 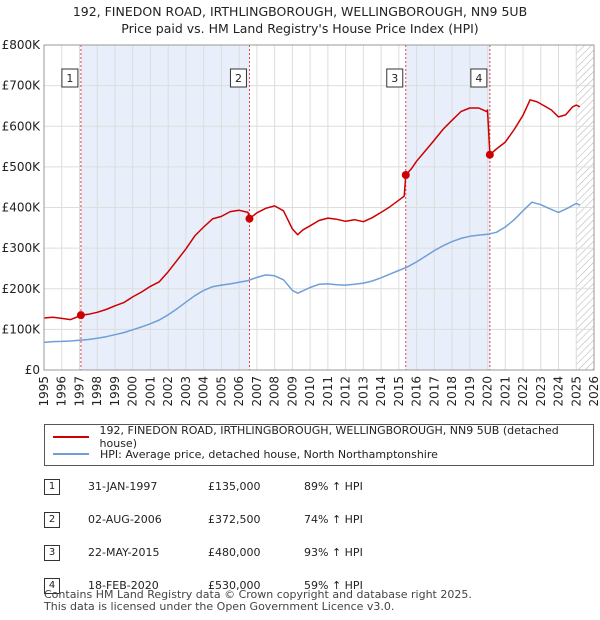 What do you see at coordinates (234, 552) in the screenshot?
I see `sale-price: £480,000` at bounding box center [234, 552].